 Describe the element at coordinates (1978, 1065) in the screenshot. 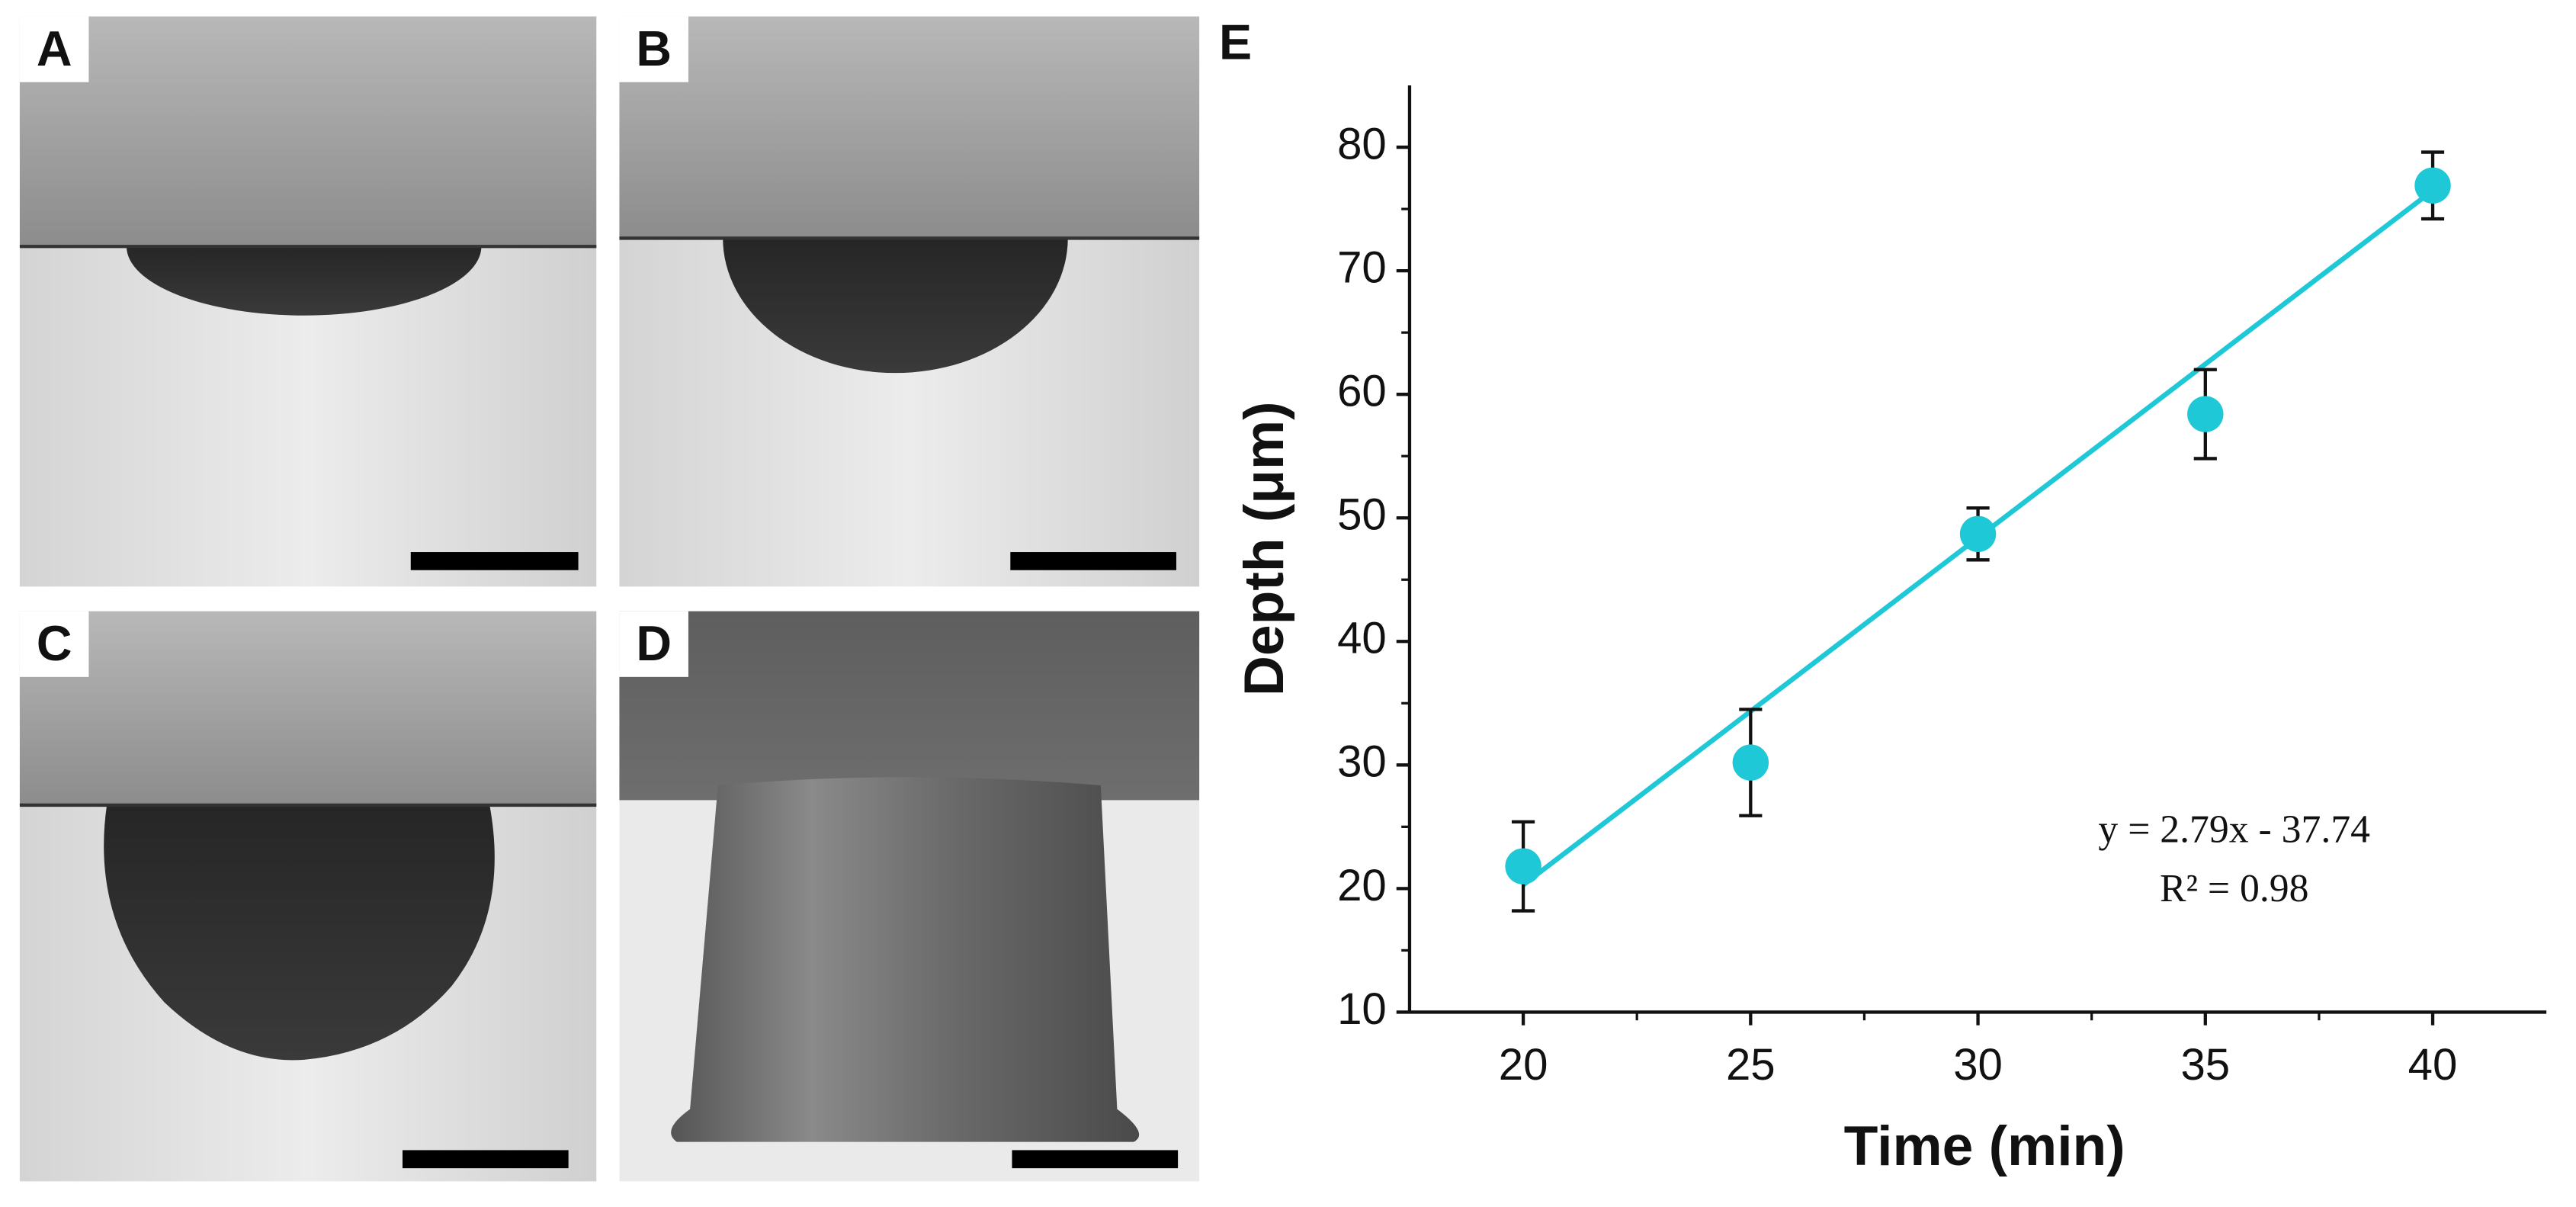

I see `x-tick-label: 30` at that location.